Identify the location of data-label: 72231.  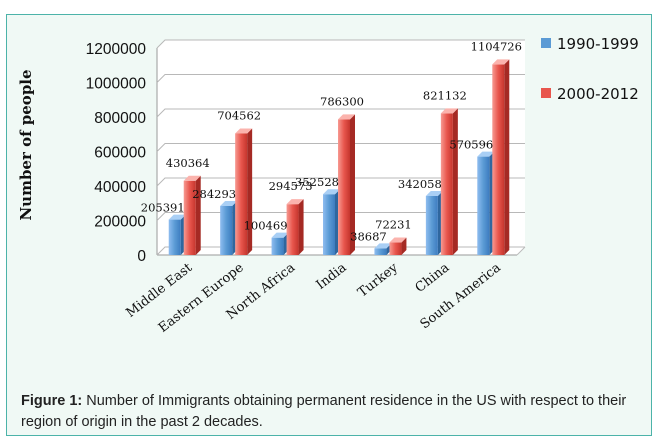
(393, 225).